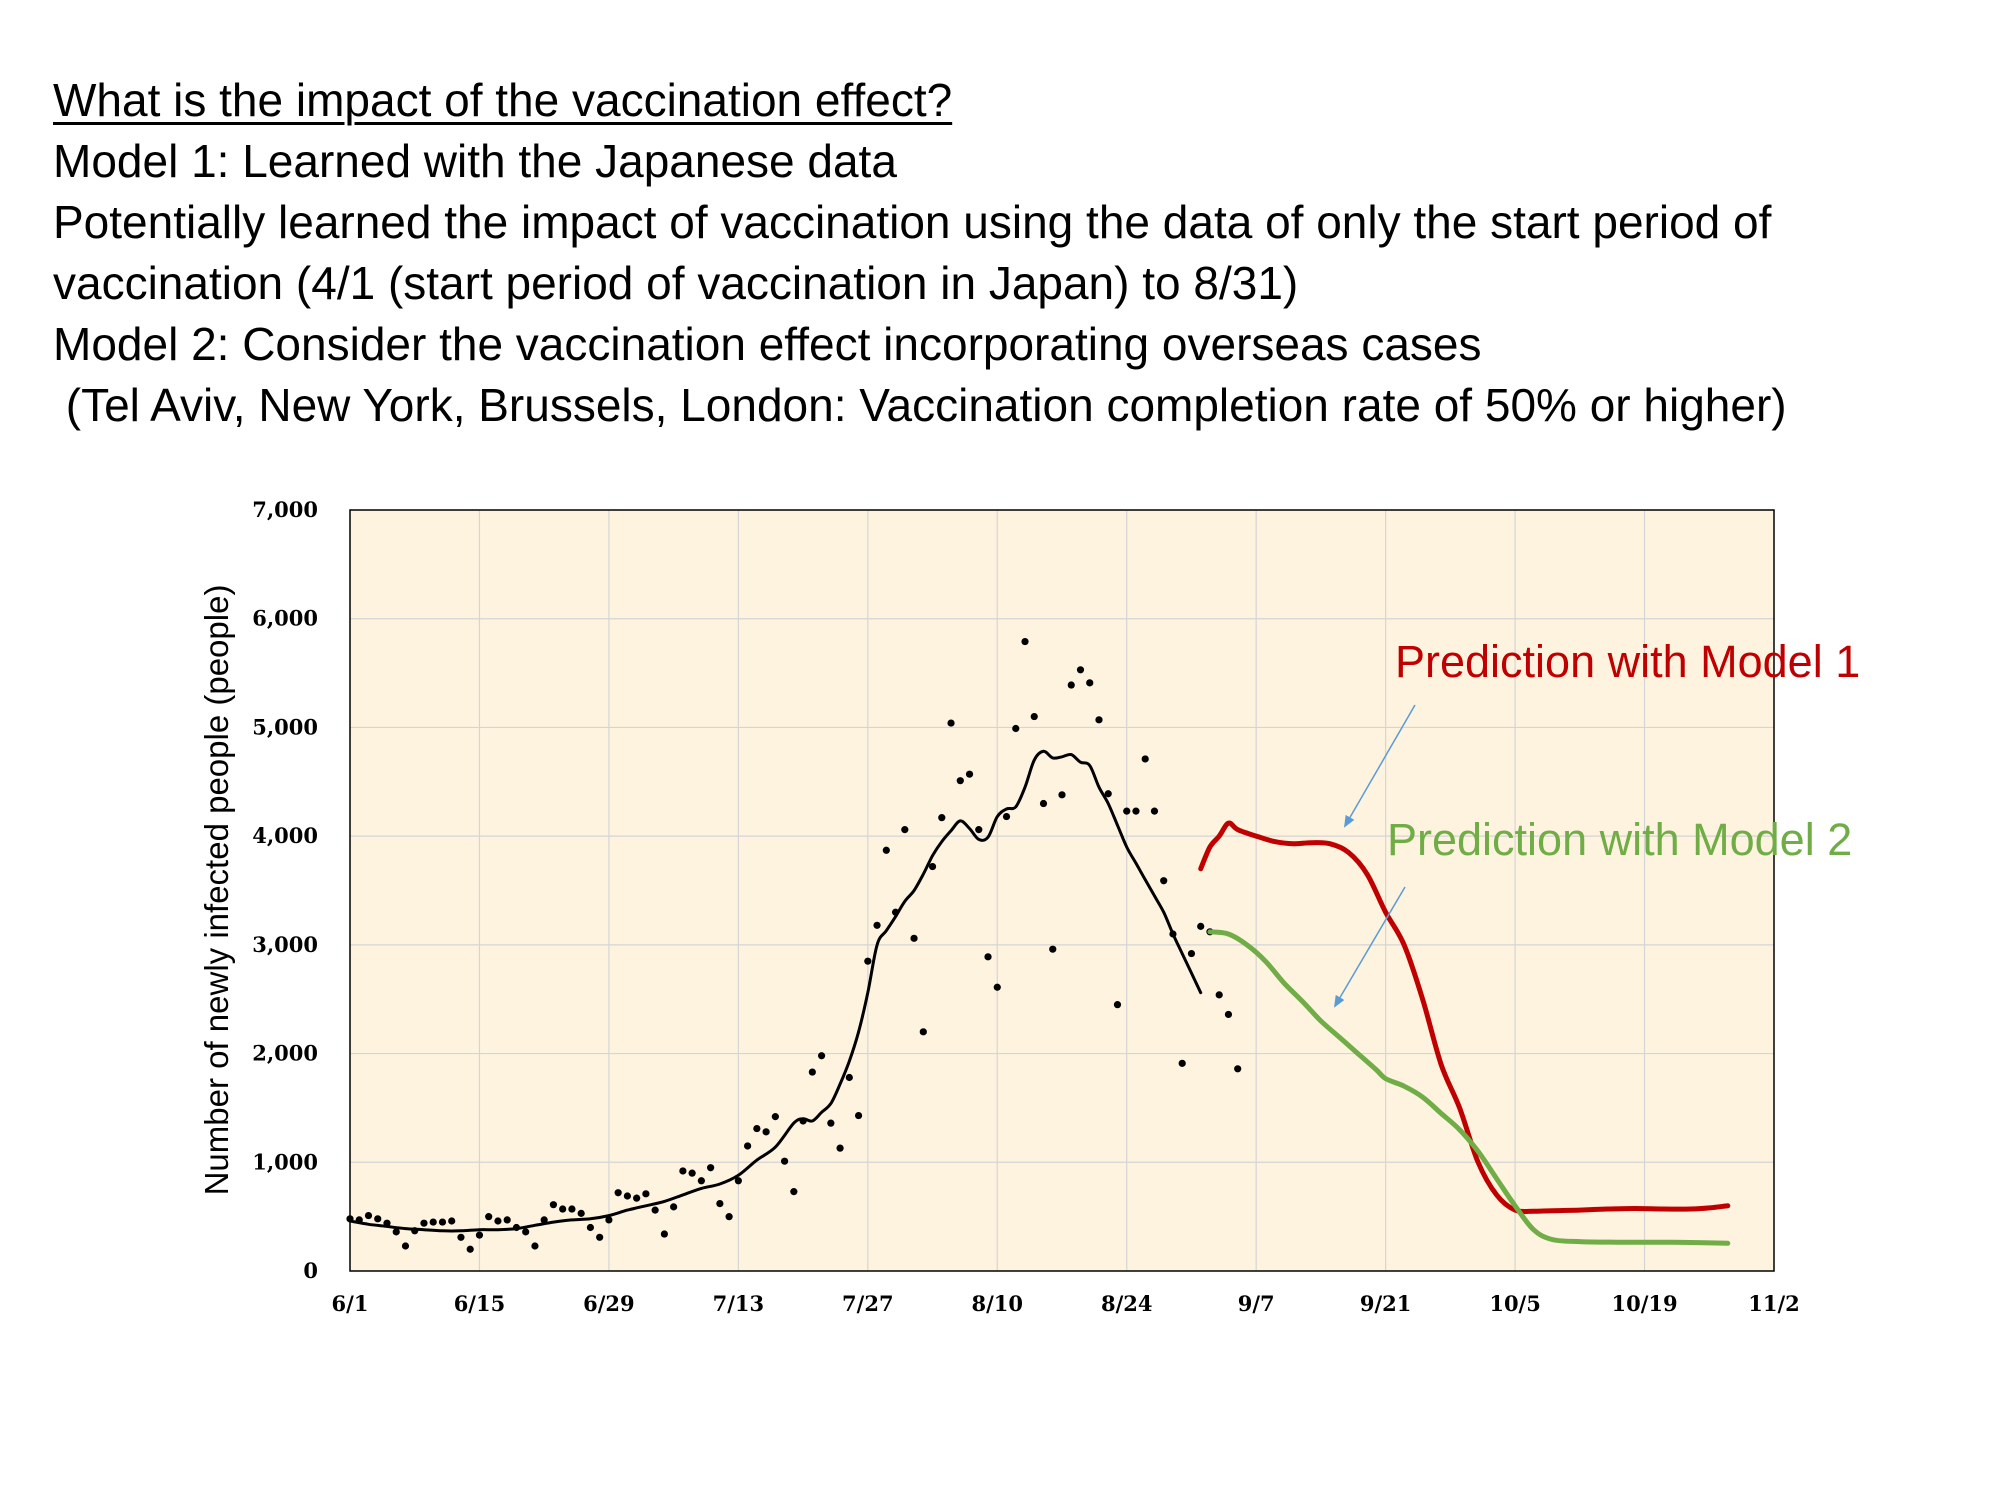 Image resolution: width=2000 pixels, height=1500 pixels. I want to click on model2-prediction-line, so click(1469, 1087).